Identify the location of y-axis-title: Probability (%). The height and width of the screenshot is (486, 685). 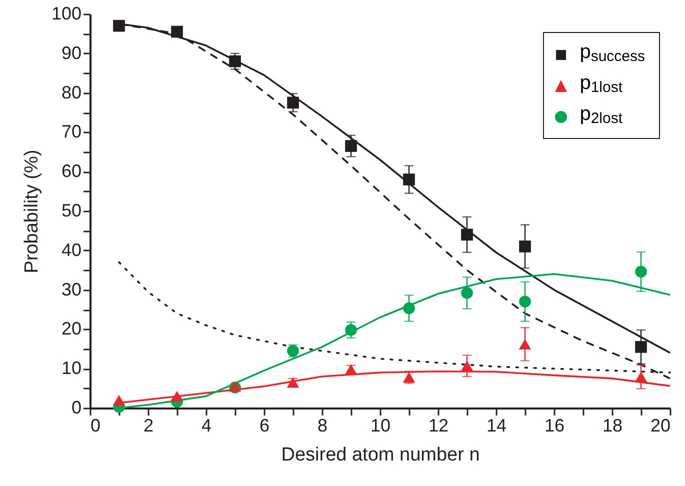
(31, 212).